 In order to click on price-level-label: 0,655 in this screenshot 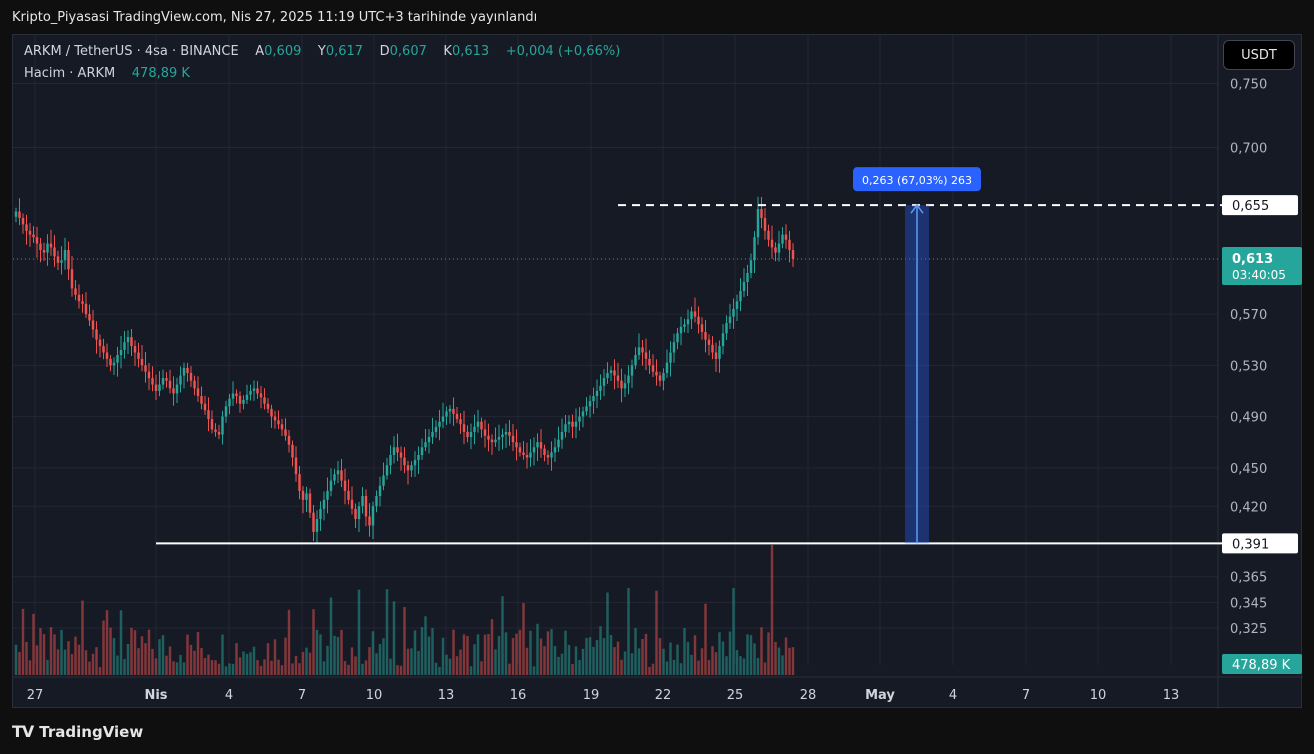, I will do `click(1250, 206)`.